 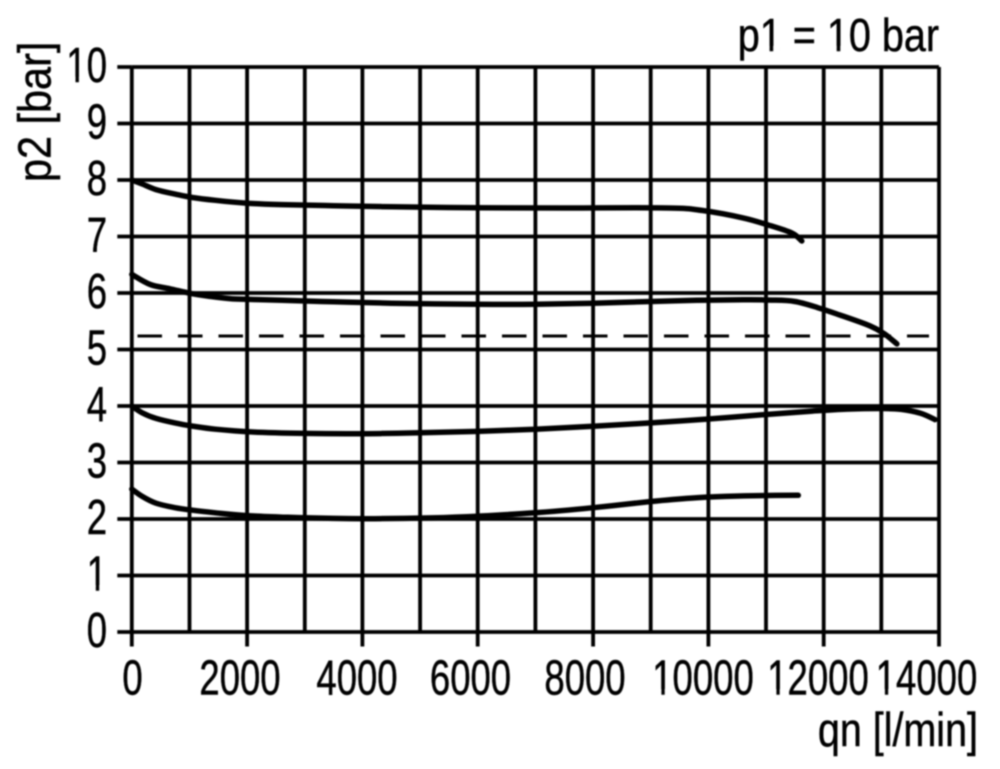 I want to click on svg-text: 3, so click(x=97, y=461).